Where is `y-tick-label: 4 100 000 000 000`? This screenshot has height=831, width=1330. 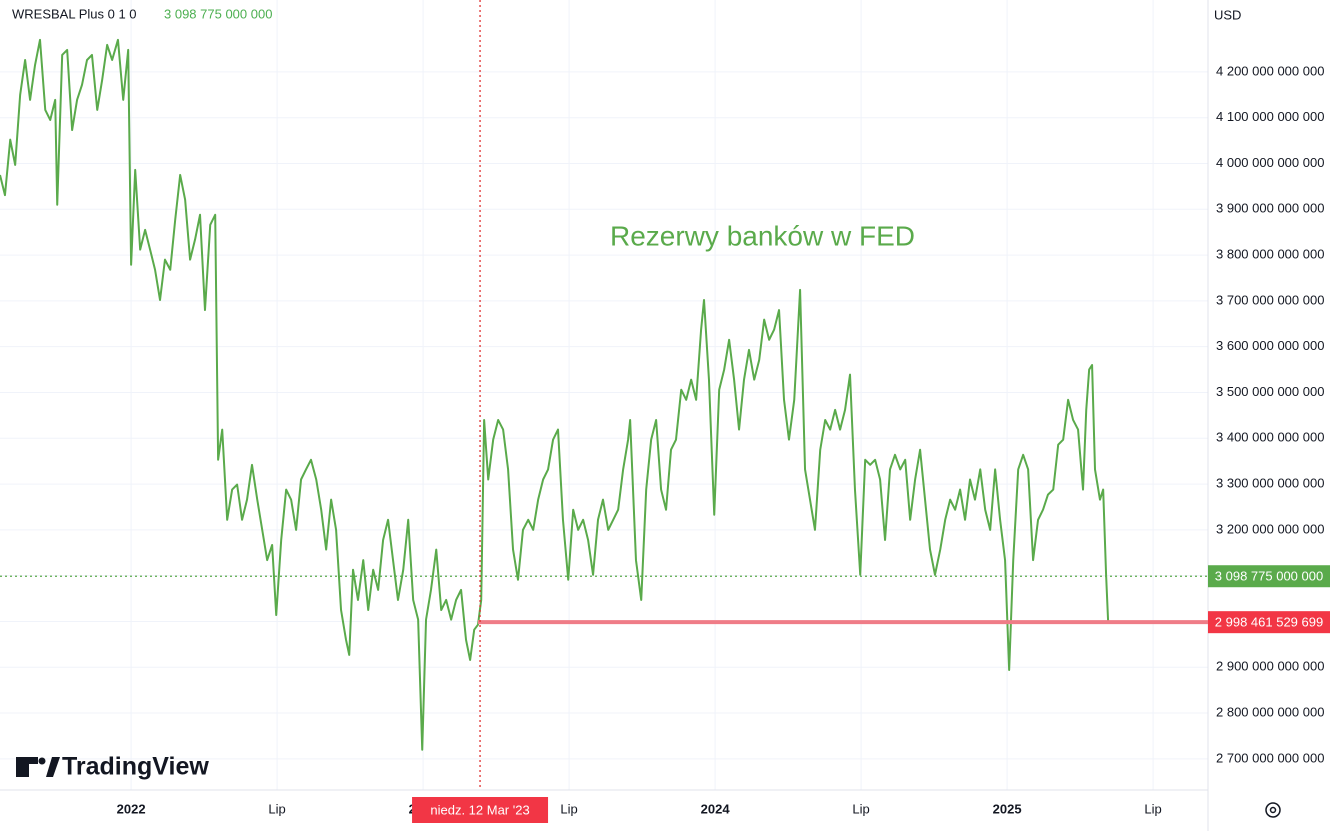
y-tick-label: 4 100 000 000 000 is located at coordinates (1270, 116).